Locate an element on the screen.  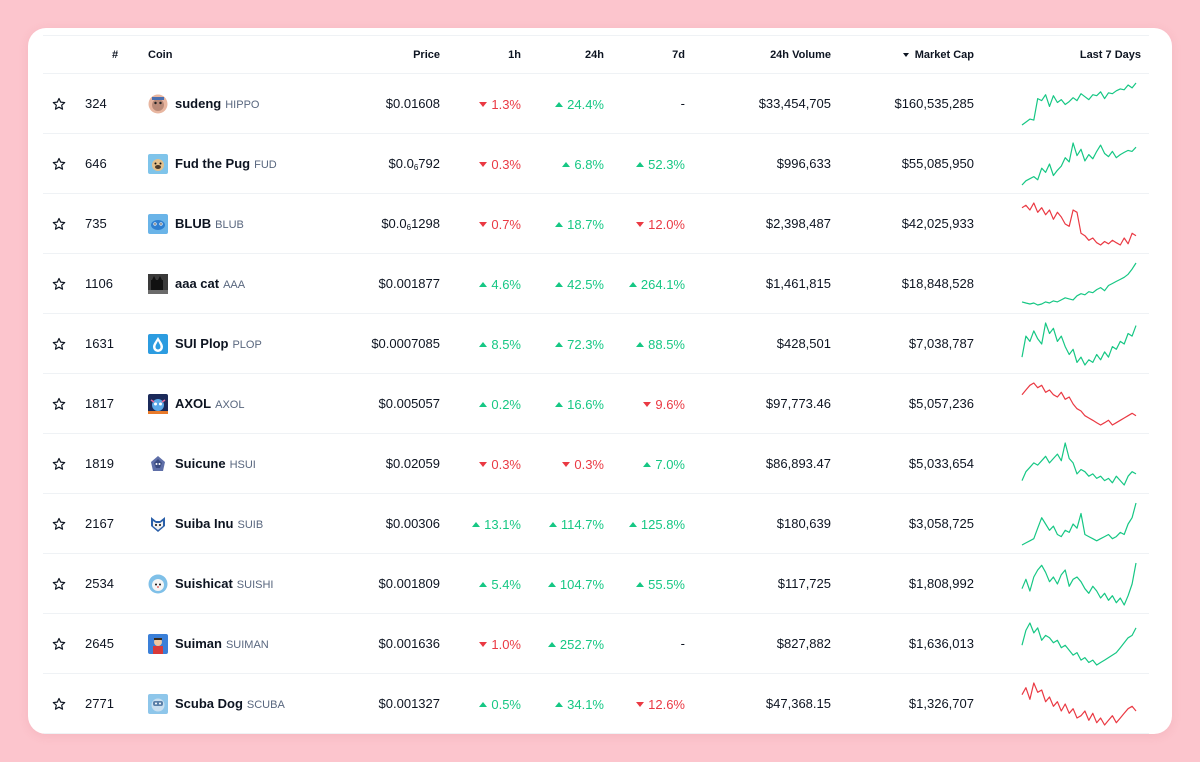
price-rest: 1298 is located at coordinates (425, 223).